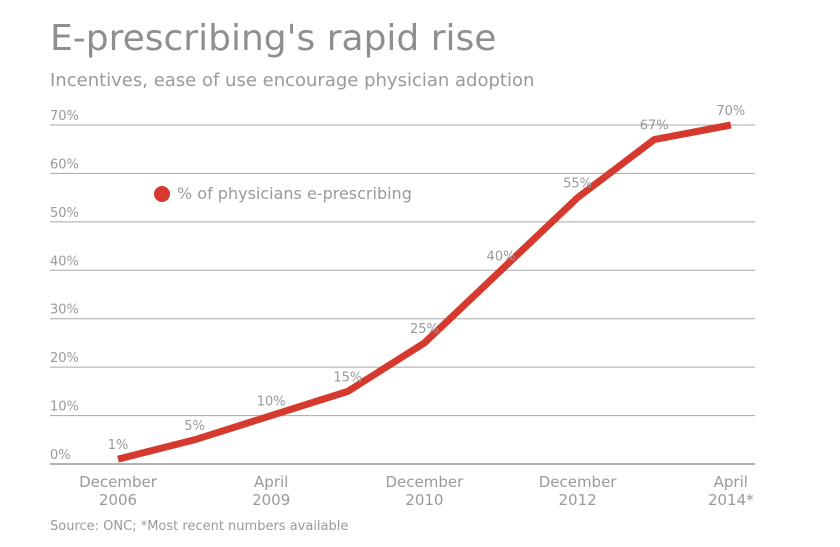  What do you see at coordinates (578, 500) in the screenshot?
I see `x-tick-label: 2012` at bounding box center [578, 500].